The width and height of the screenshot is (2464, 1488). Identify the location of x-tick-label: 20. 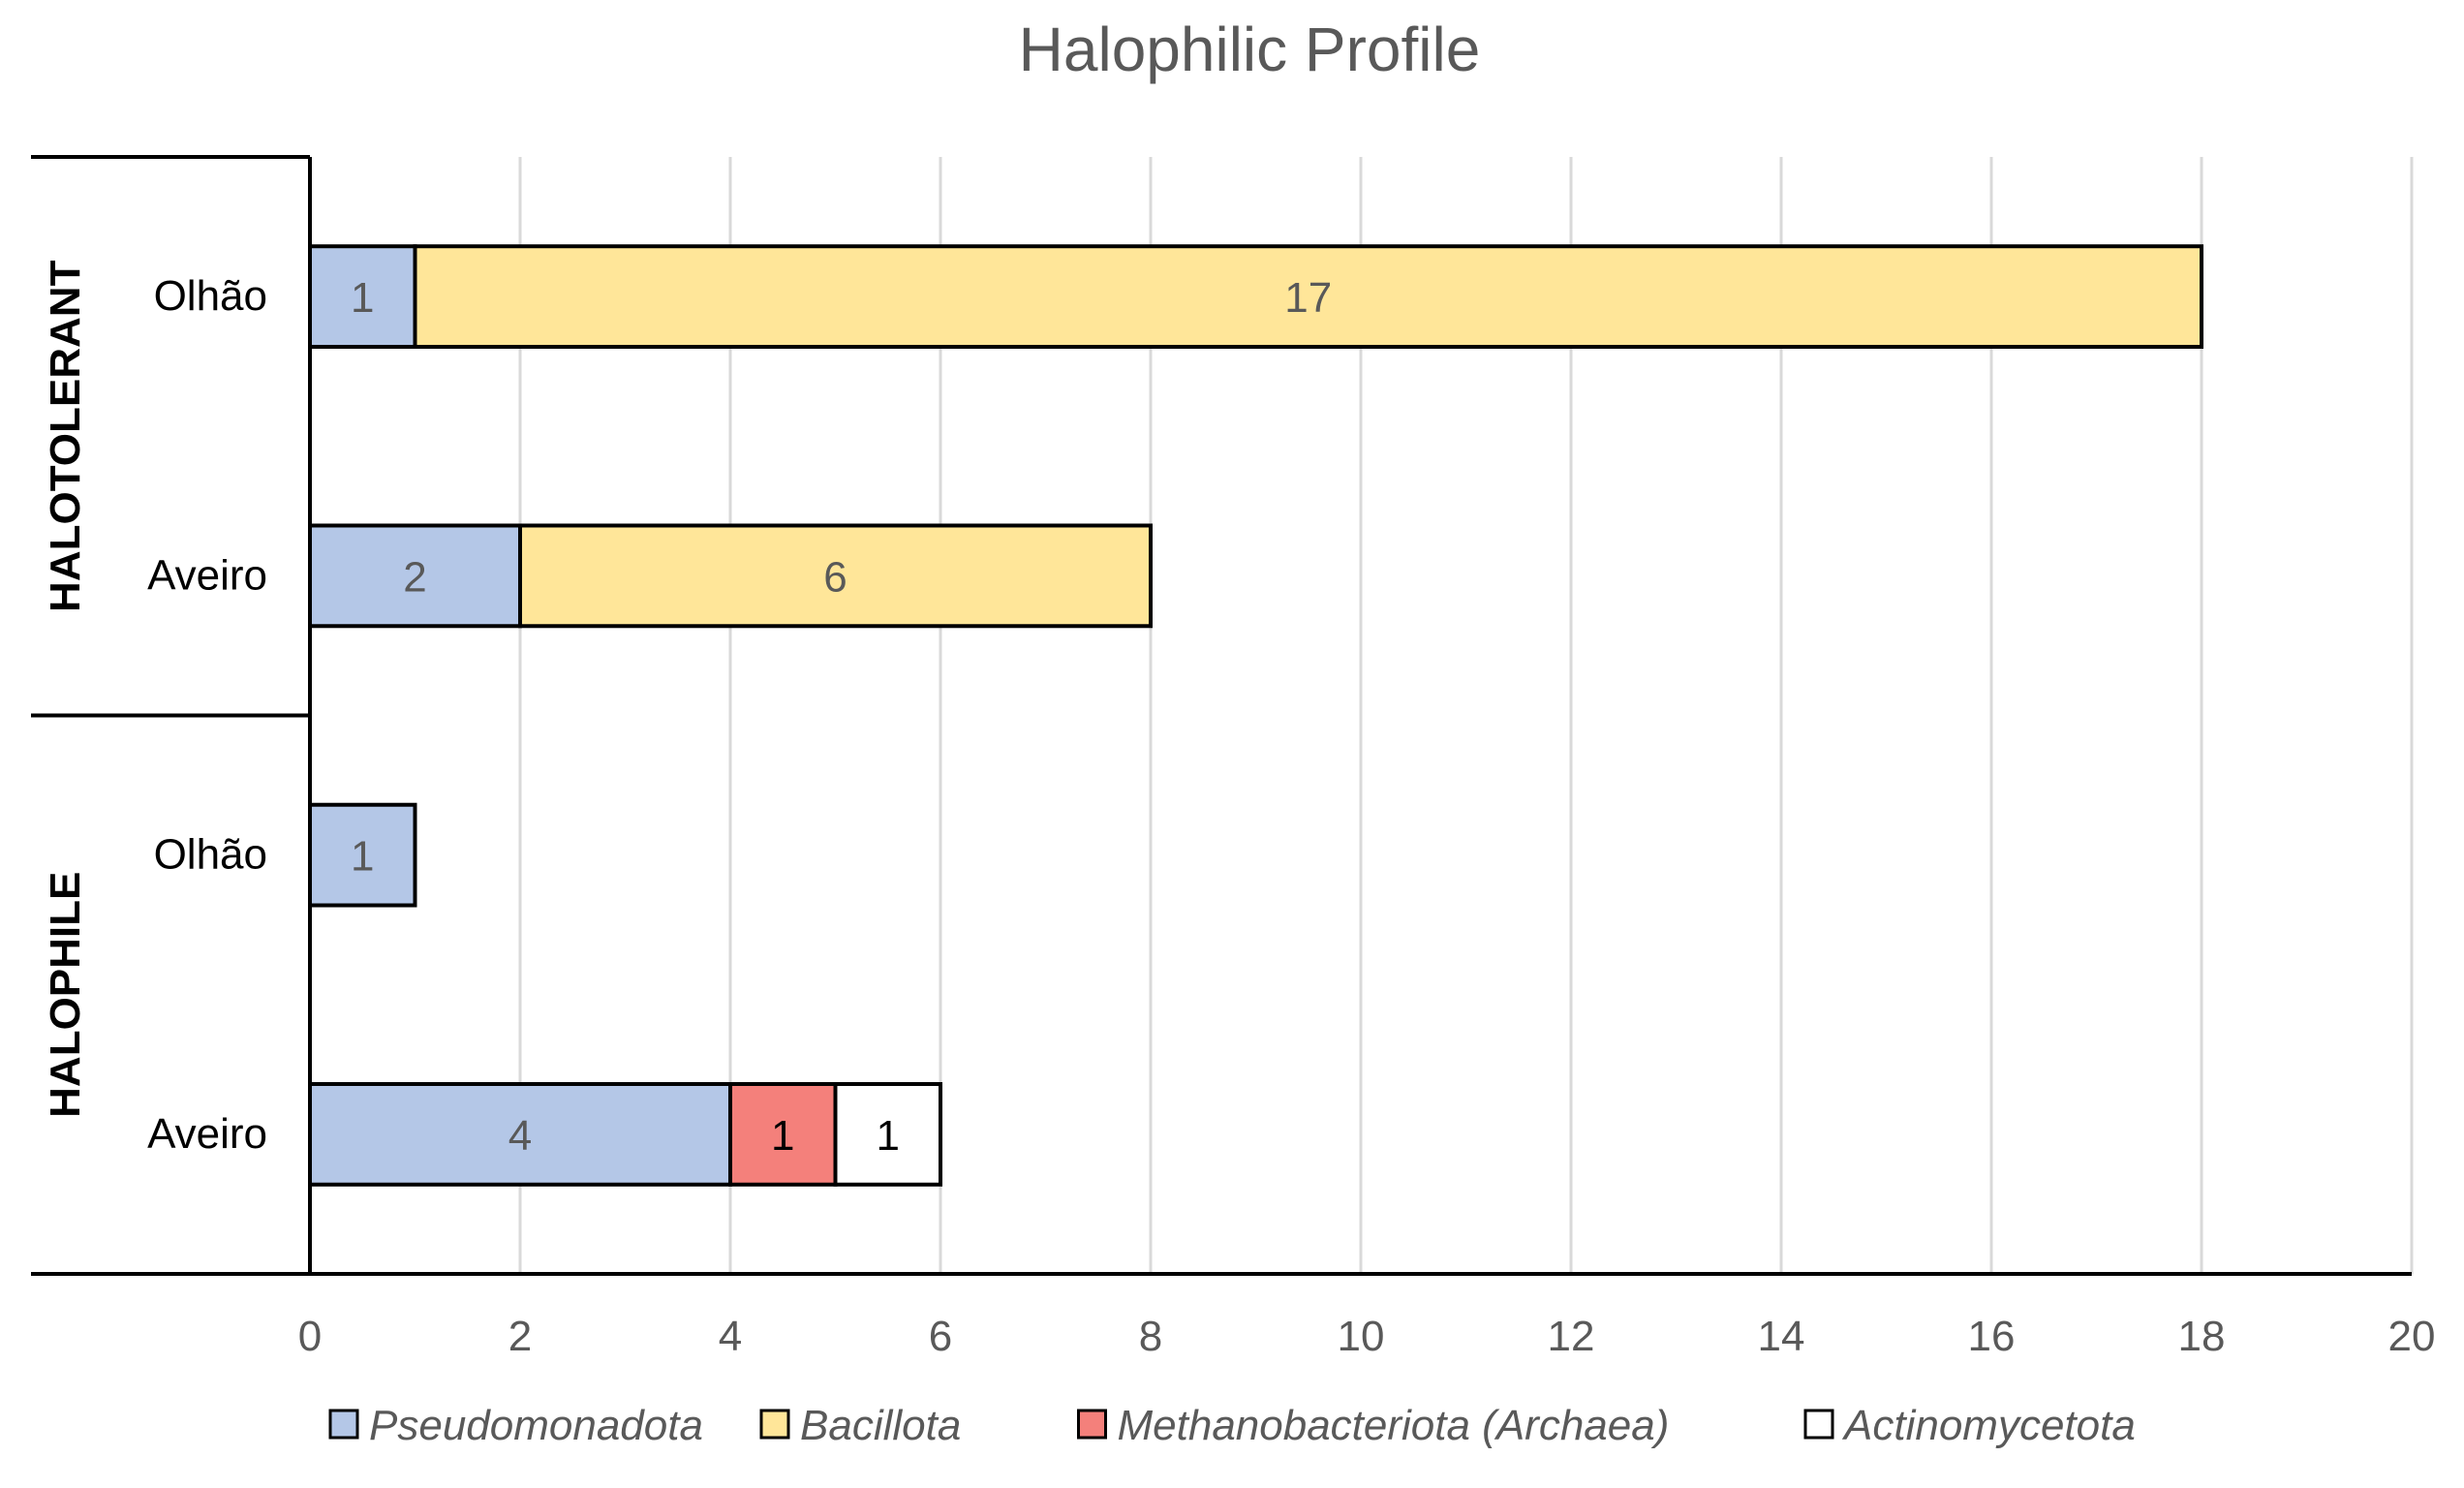
(2412, 1336).